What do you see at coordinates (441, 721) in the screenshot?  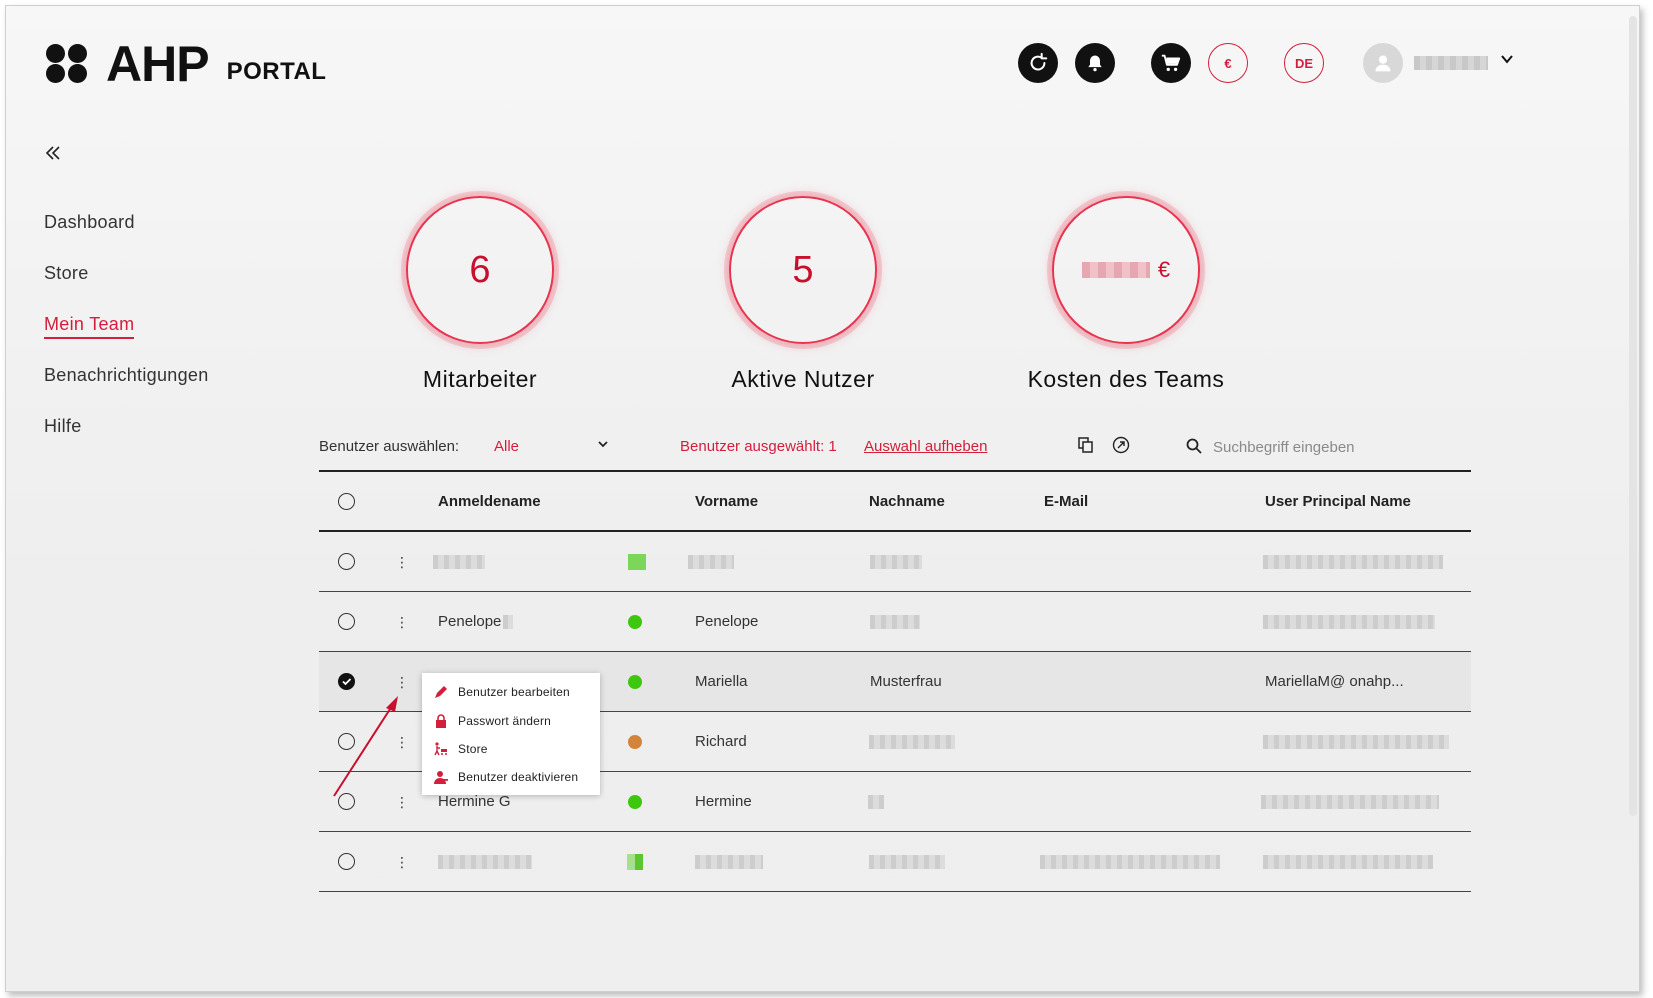 I see `lock-icon` at bounding box center [441, 721].